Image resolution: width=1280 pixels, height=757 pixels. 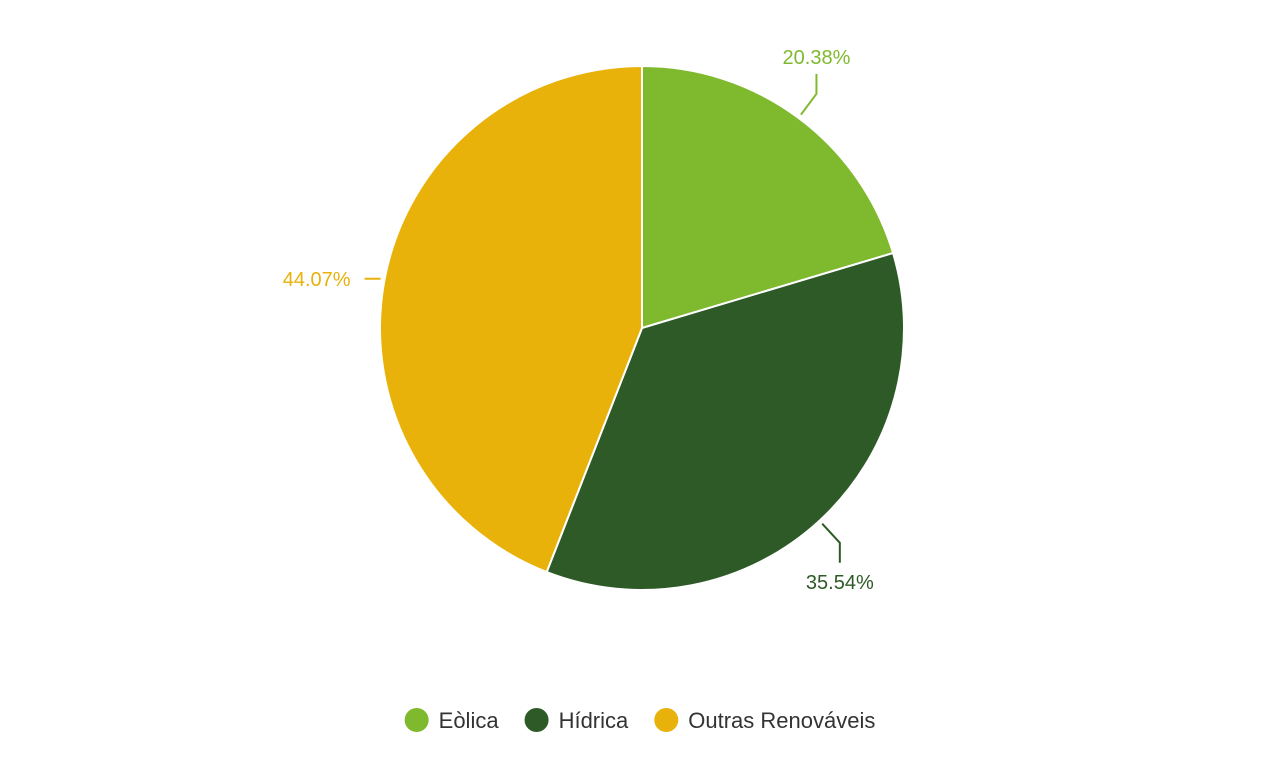 I want to click on data-label-eolica: 20.38%, so click(x=817, y=58).